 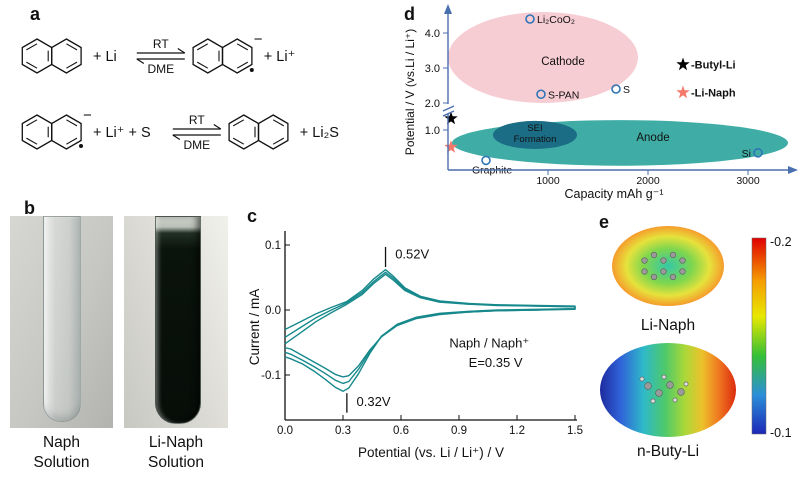 What do you see at coordinates (432, 131) in the screenshot?
I see `y-tick-label: 1.0` at bounding box center [432, 131].